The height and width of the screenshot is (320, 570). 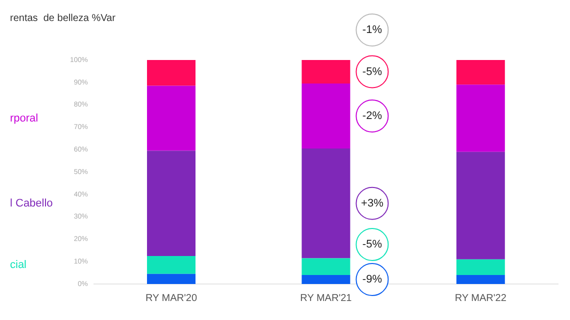 What do you see at coordinates (372, 203) in the screenshot?
I see `annotation: +3%` at bounding box center [372, 203].